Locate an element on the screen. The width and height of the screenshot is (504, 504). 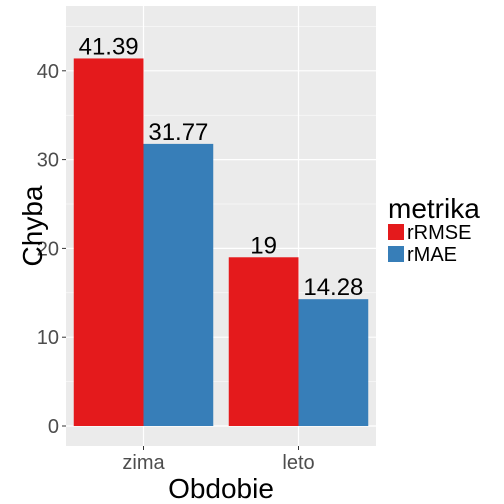
bar-rMAE-leto is located at coordinates (333, 362).